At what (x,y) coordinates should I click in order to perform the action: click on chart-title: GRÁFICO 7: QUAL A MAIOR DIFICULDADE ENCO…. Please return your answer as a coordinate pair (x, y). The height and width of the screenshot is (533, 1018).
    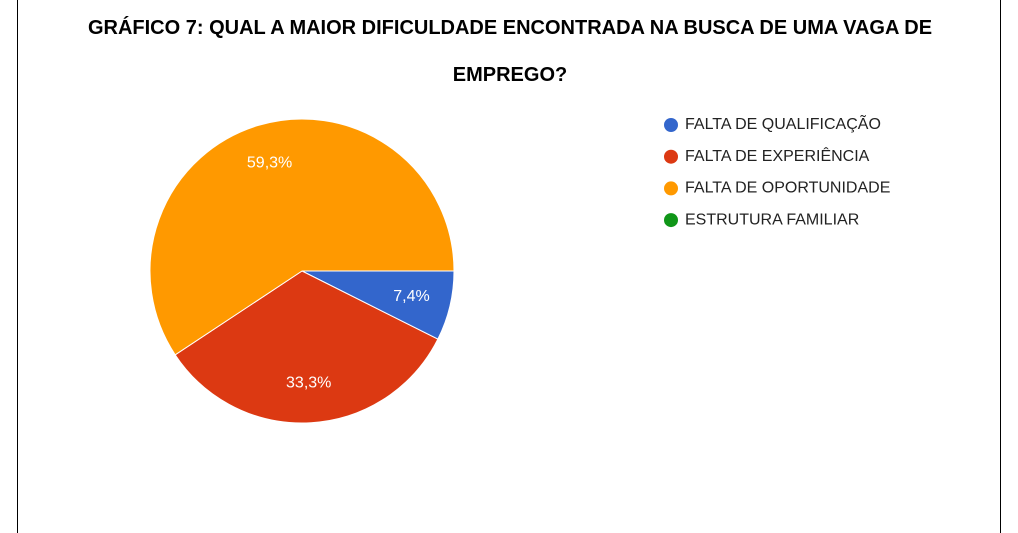
    Looking at the image, I should click on (510, 51).